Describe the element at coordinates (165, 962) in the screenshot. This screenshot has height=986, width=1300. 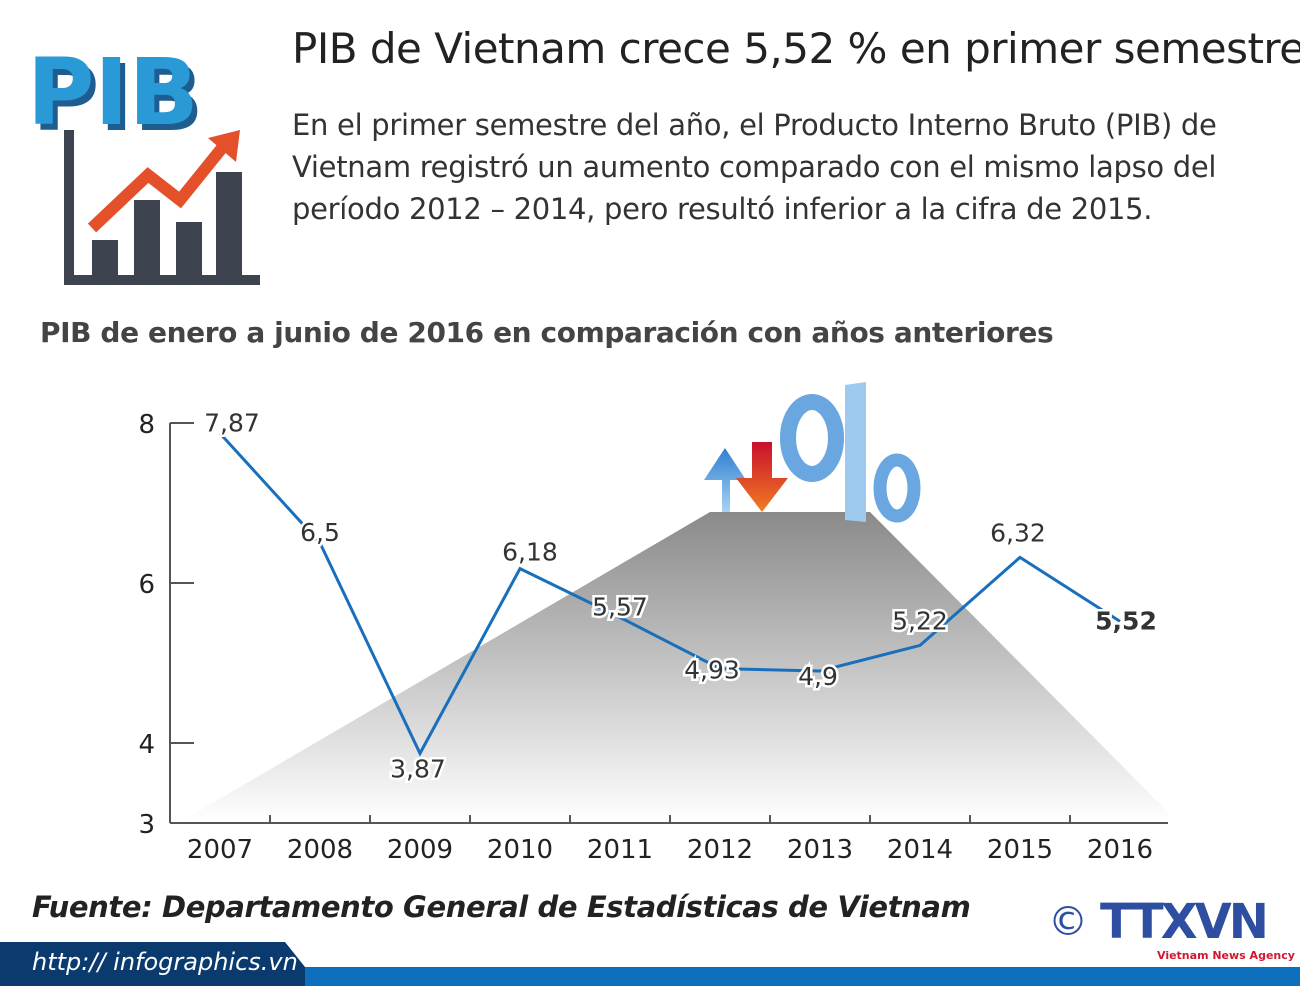
I see `website-link: http:// infographics.vn` at that location.